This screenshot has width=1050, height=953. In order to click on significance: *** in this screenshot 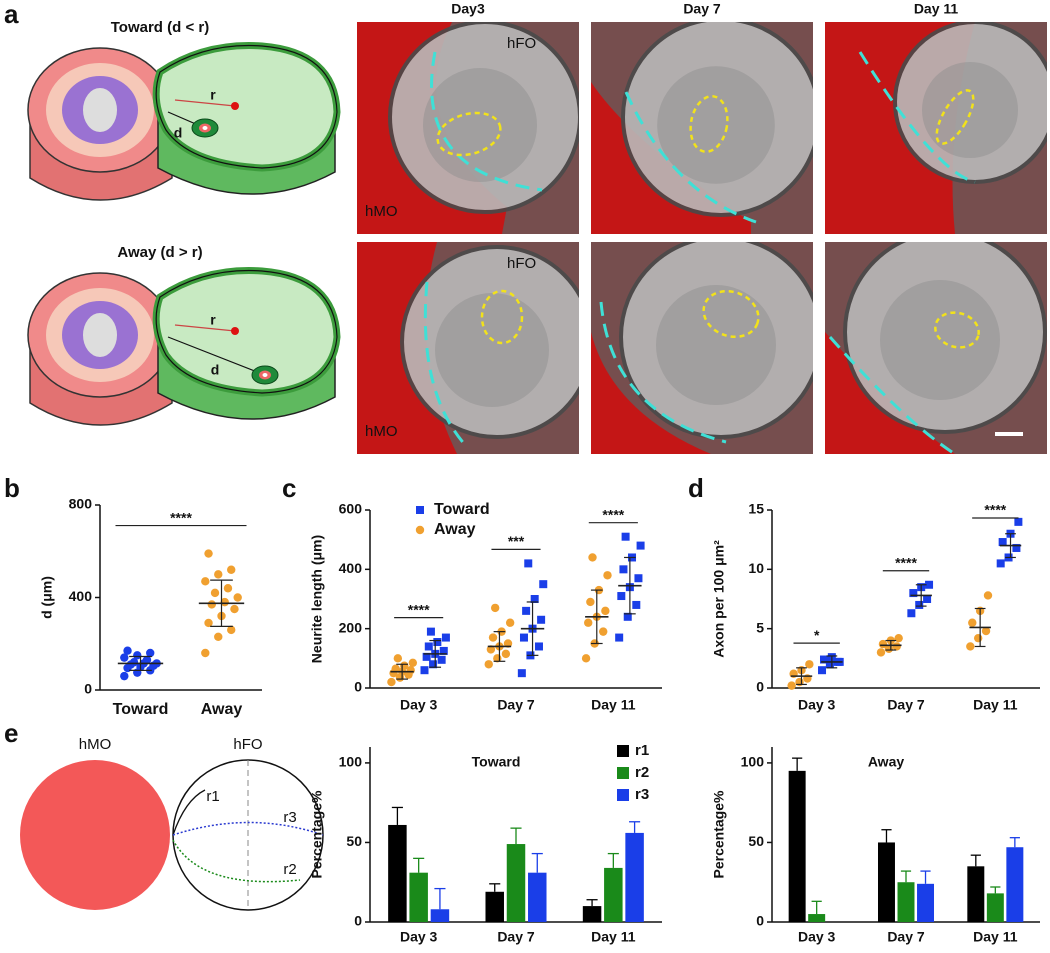, I will do `click(516, 541)`.